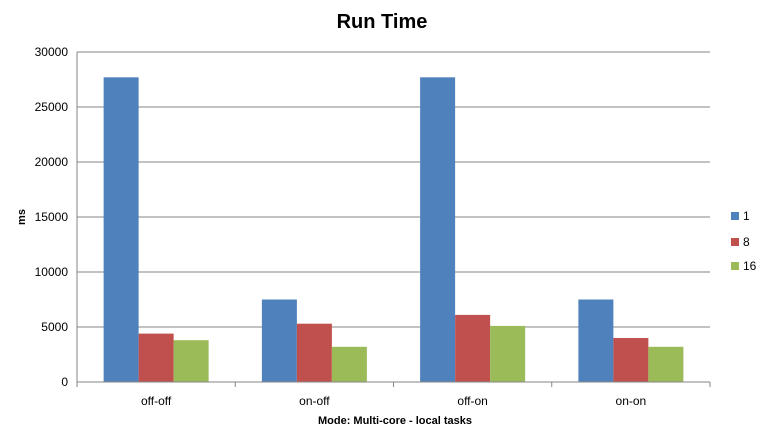  What do you see at coordinates (314, 401) in the screenshot?
I see `x-tick-label: on-off` at bounding box center [314, 401].